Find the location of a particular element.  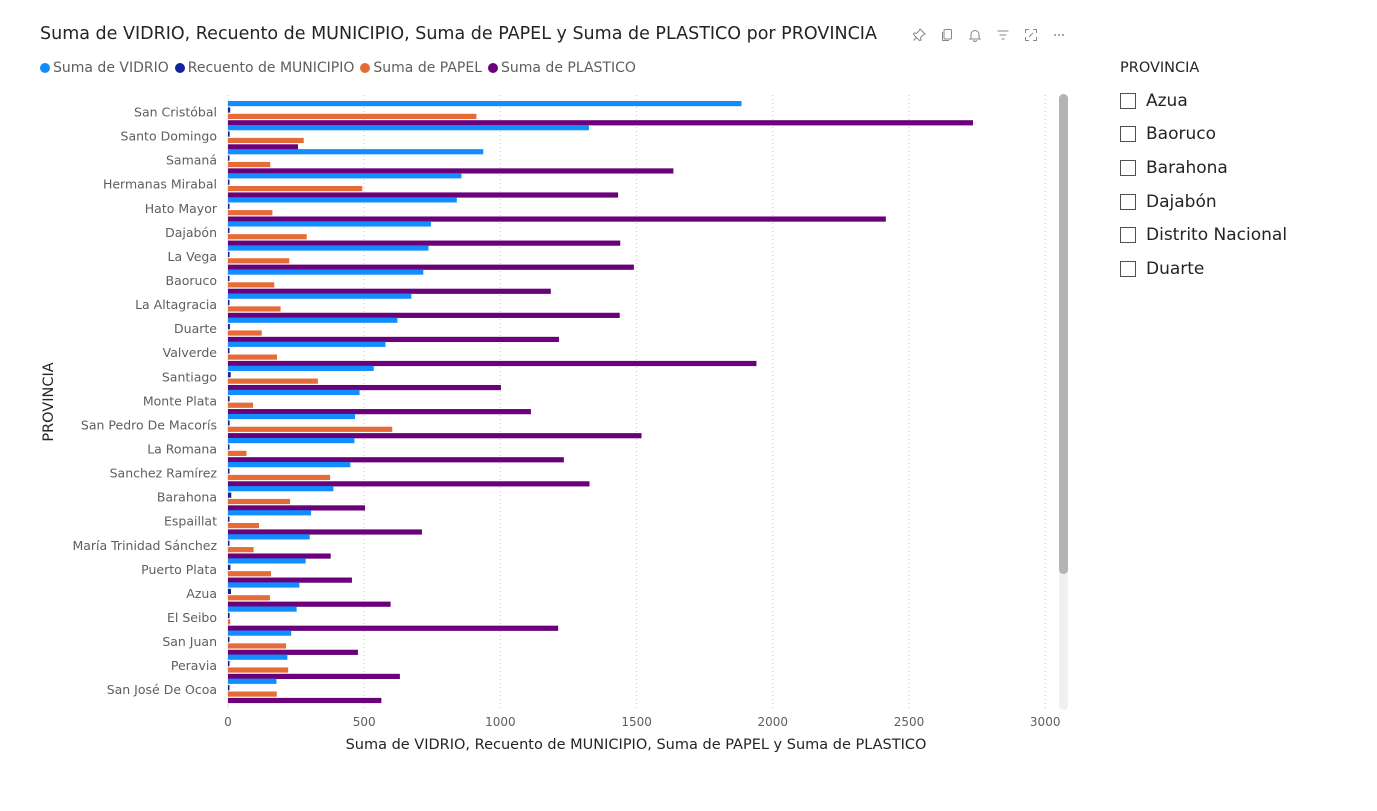

legend-item-papel: Suma de PAPEL is located at coordinates (421, 68).